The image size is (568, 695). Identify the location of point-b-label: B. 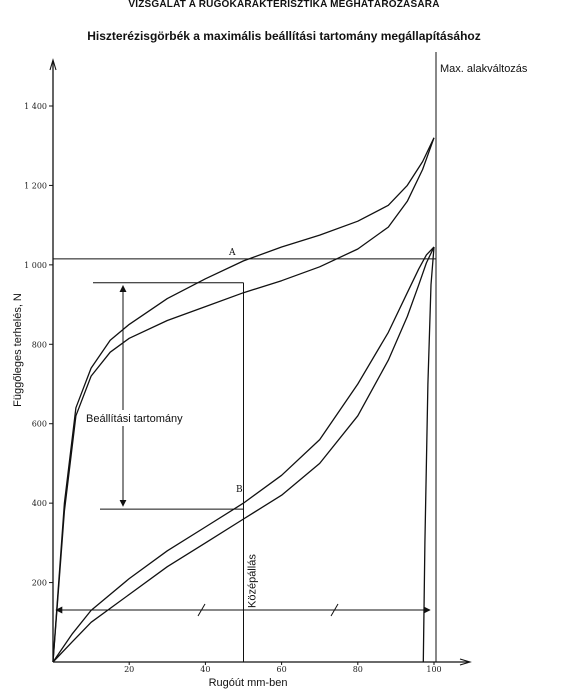
(239, 490).